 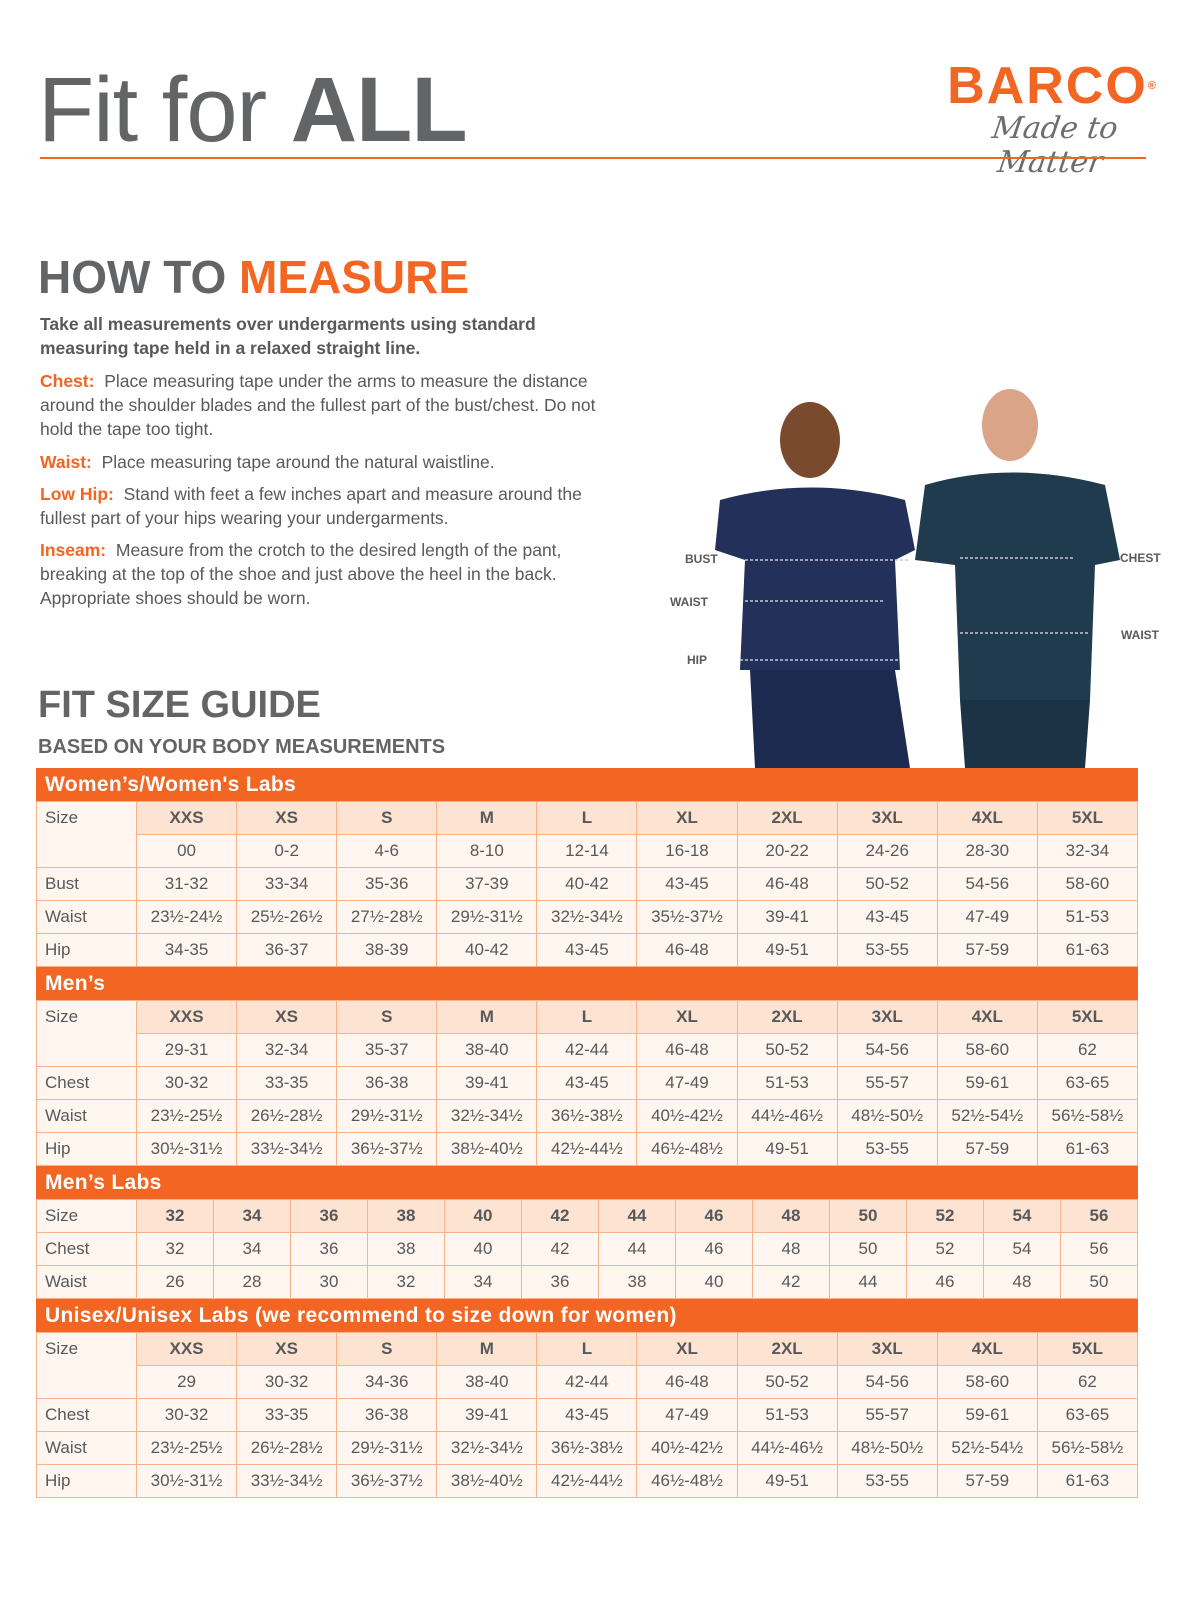 I want to click on value-cell: 40½-42½, so click(x=687, y=1116).